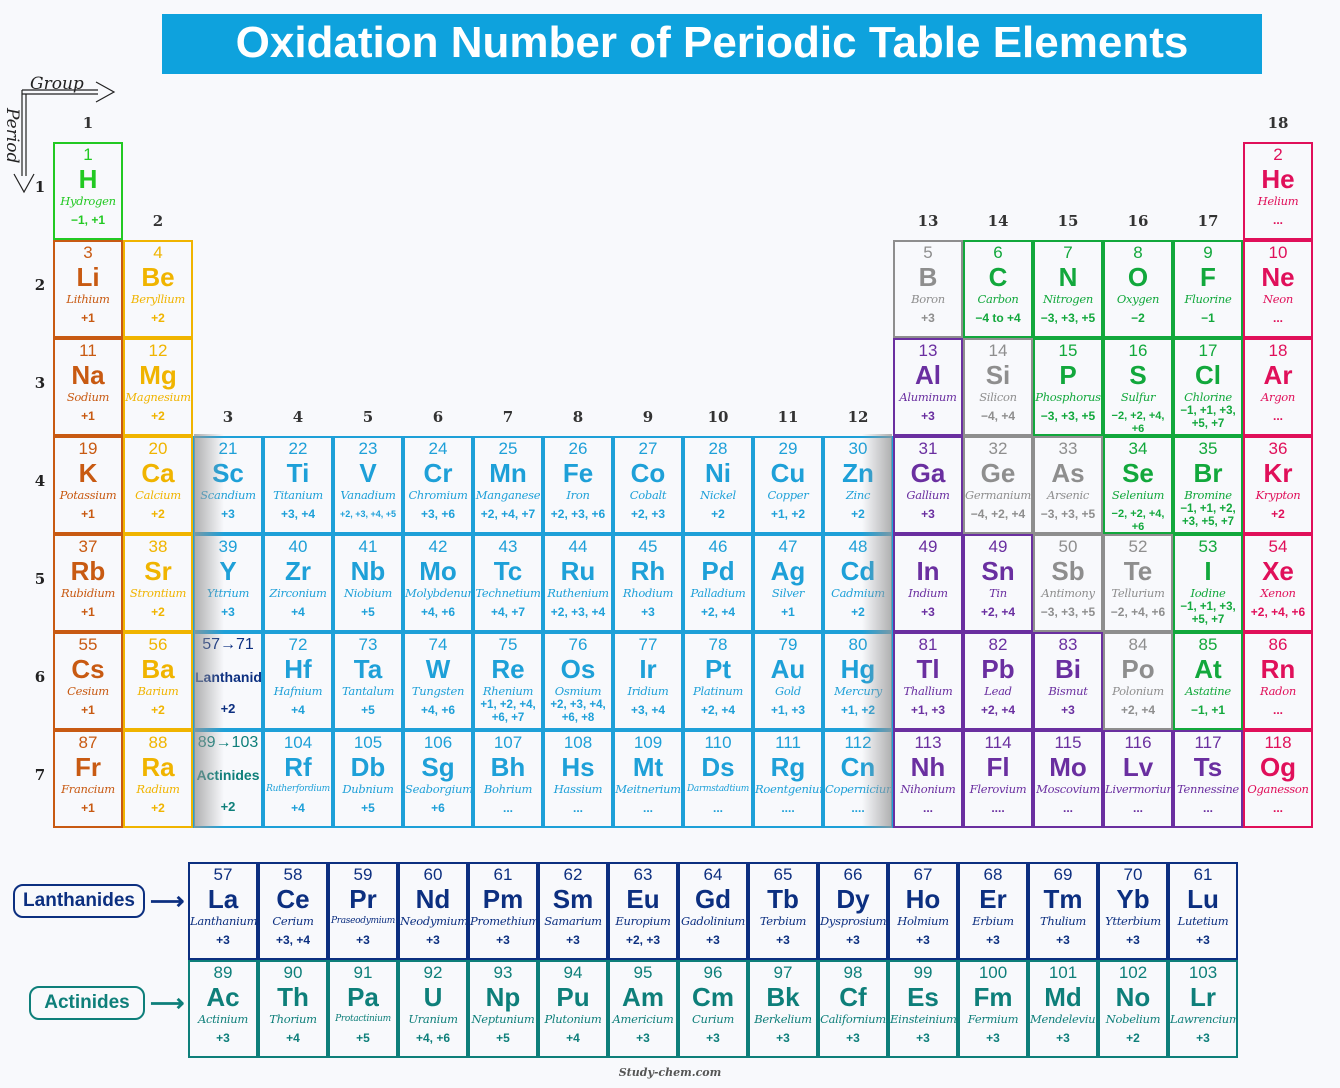 This screenshot has height=1088, width=1340. I want to click on element-cell-kr: 36 Kr Krypton +2, so click(1278, 485).